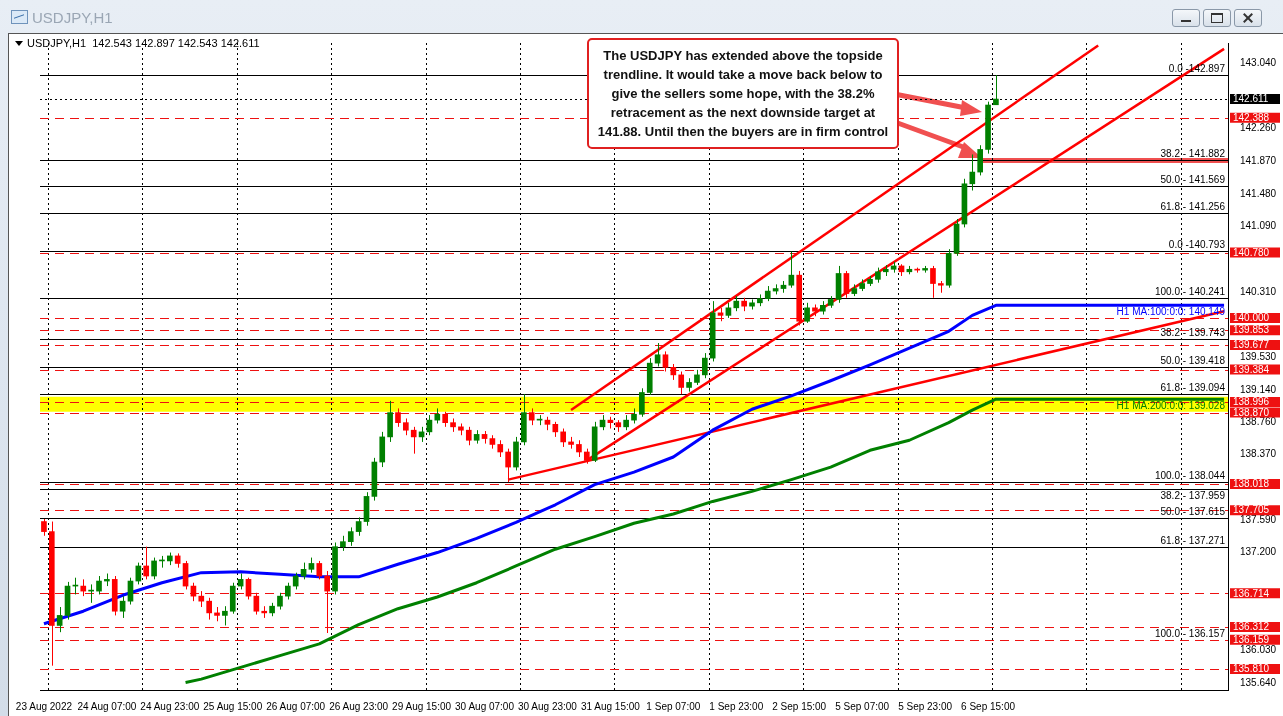 The width and height of the screenshot is (1283, 716). What do you see at coordinates (673, 706) in the screenshot?
I see `x-tick-label: 1 Sep 07:00` at bounding box center [673, 706].